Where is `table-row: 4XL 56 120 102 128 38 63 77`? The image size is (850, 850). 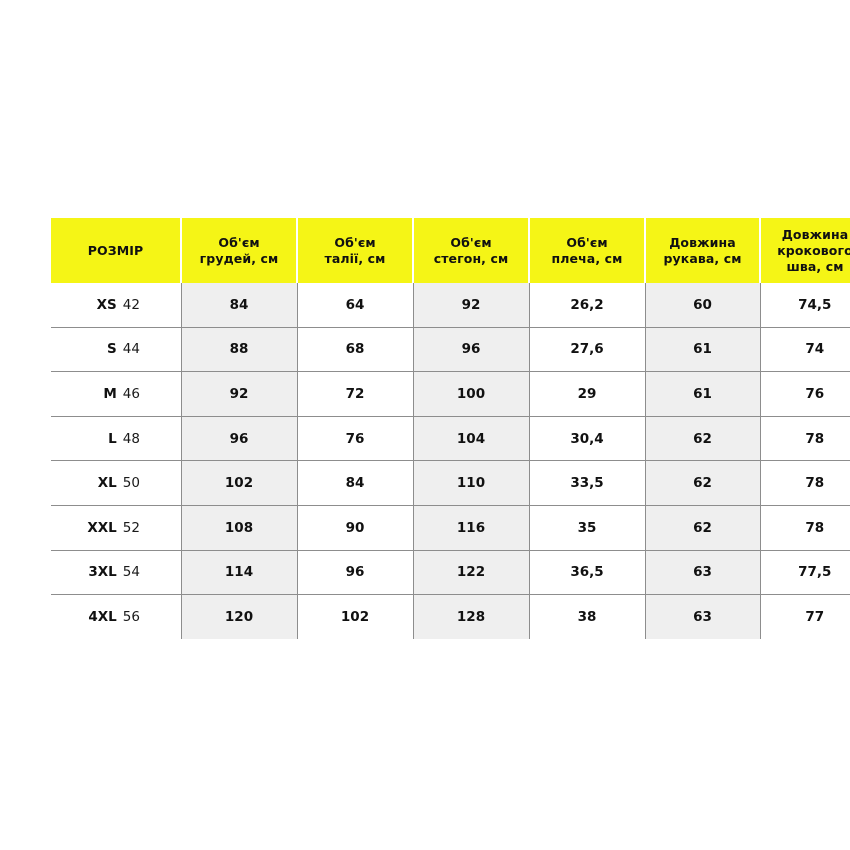
table-row: 4XL 56 120 102 128 38 63 77 is located at coordinates (450, 616).